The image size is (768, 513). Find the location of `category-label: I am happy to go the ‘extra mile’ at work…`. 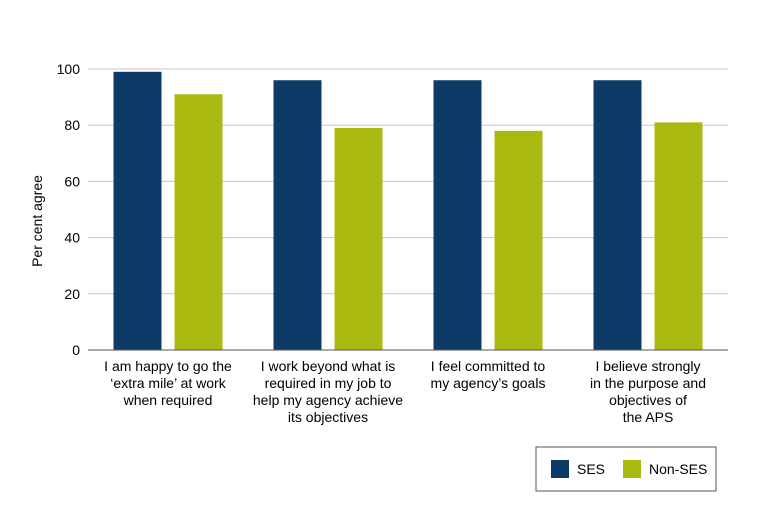

category-label: I am happy to go the ‘extra mile’ at work… is located at coordinates (168, 383).